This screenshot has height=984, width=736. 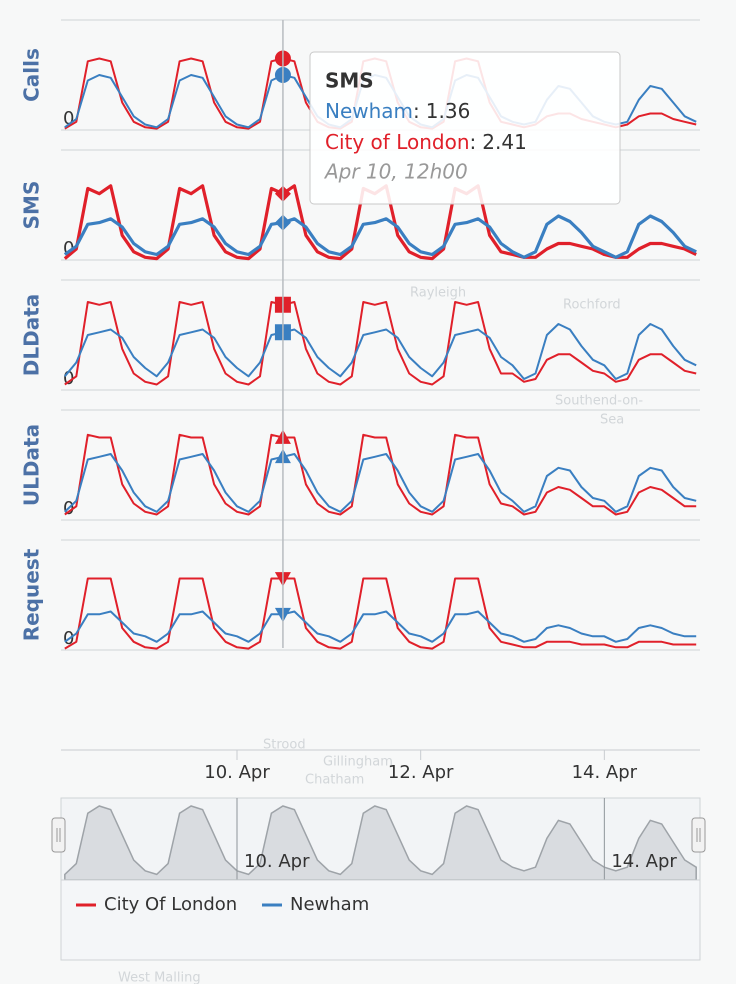 What do you see at coordinates (237, 772) in the screenshot?
I see `x-tick-label: 10. Apr` at bounding box center [237, 772].